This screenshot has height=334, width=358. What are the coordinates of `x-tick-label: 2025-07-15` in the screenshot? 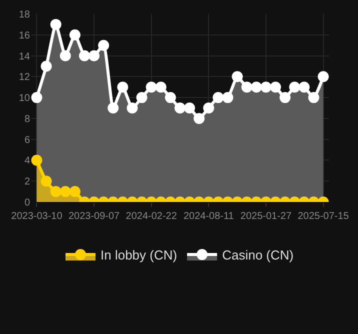 It's located at (324, 216).